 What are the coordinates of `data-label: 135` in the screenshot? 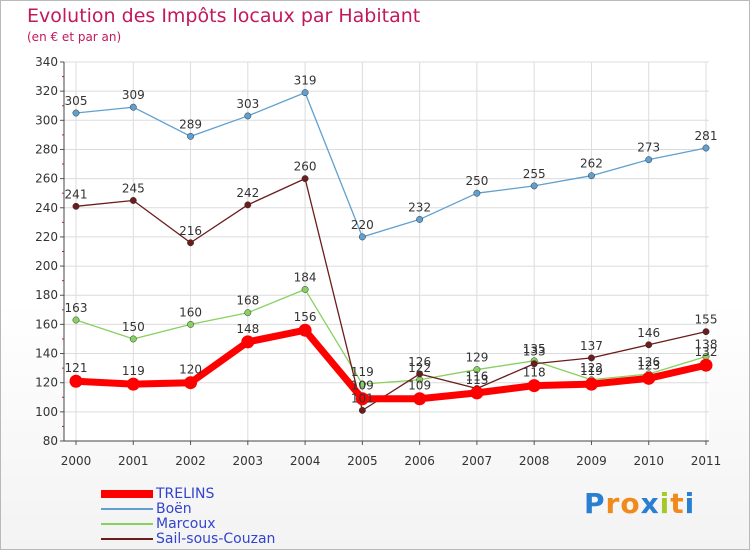 It's located at (534, 349).